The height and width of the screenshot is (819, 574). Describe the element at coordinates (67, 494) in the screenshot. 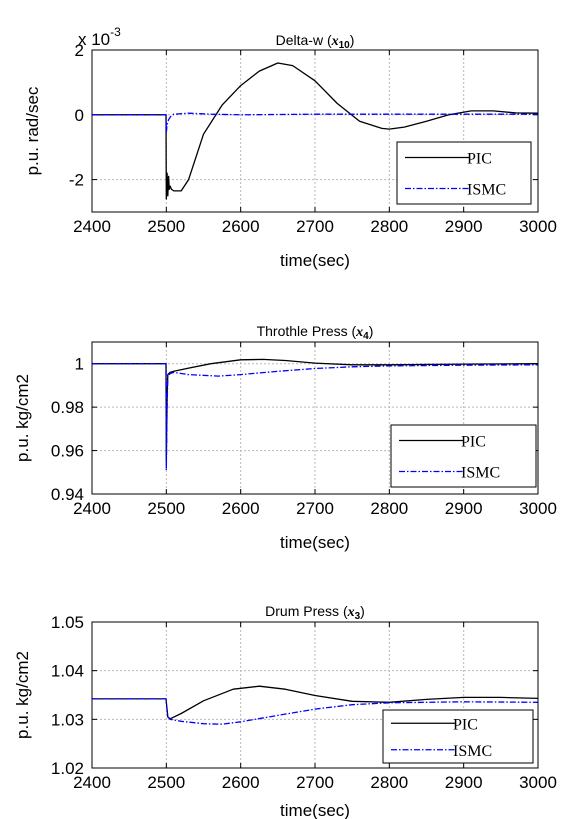

I see `y-tick-label: 0.94` at that location.